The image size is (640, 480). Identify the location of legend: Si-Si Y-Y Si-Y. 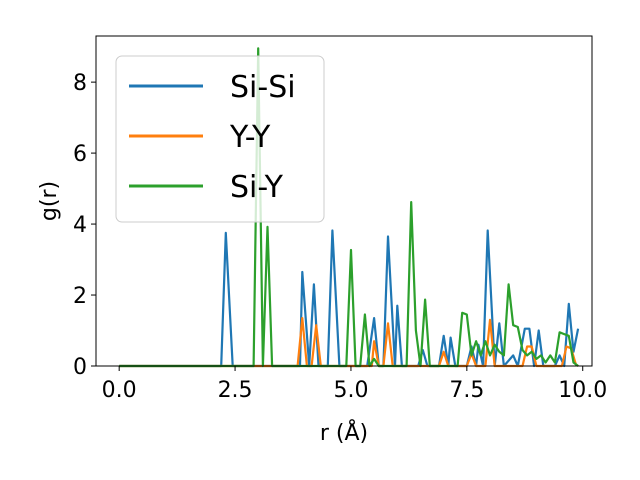
(220, 139).